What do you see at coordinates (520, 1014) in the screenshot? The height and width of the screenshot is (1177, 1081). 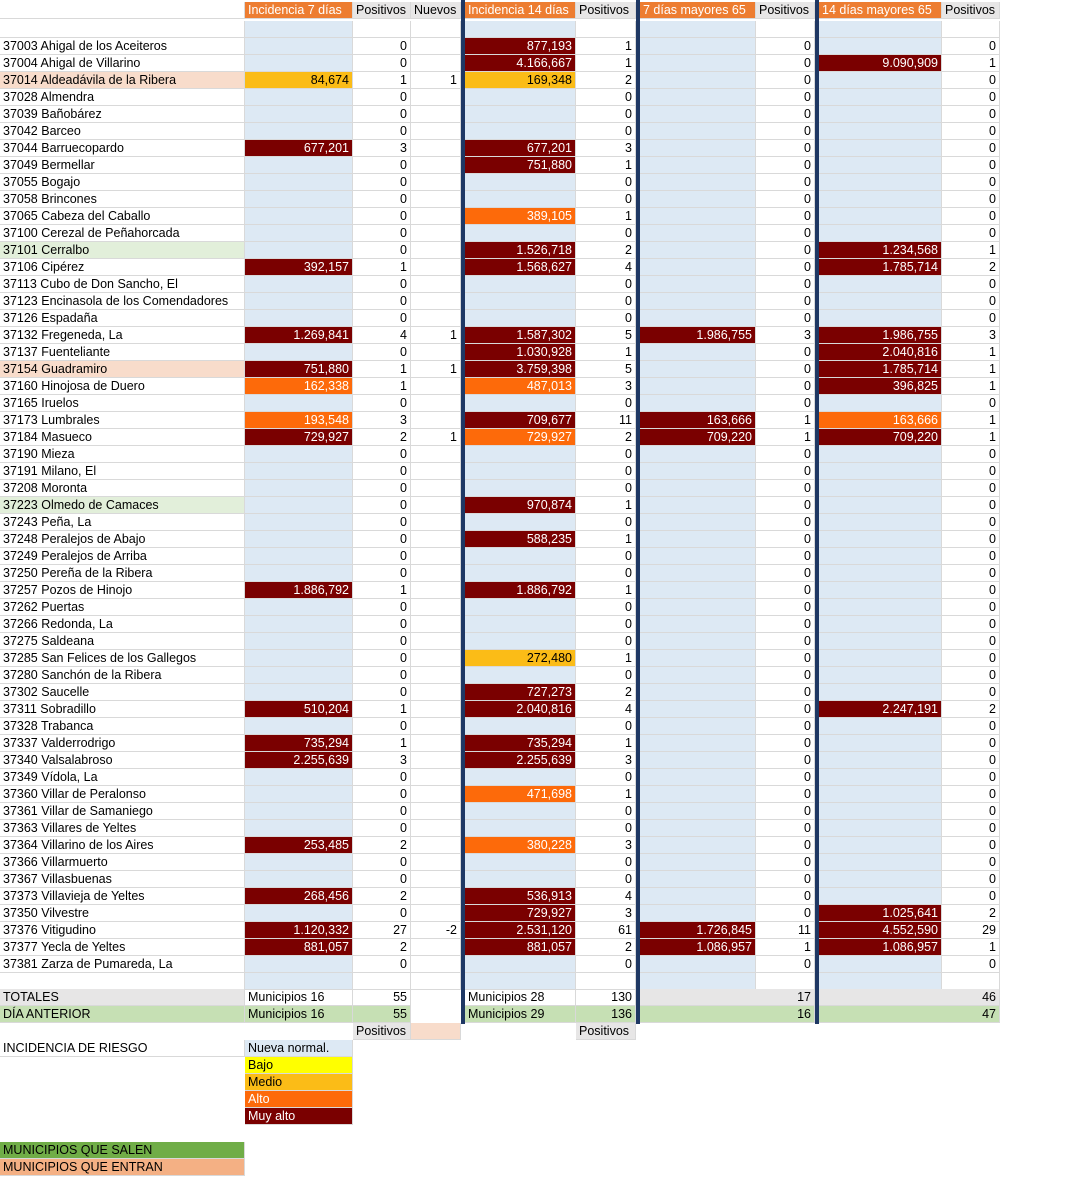 I see `anterior-municipios-14: Municipios 29` at bounding box center [520, 1014].